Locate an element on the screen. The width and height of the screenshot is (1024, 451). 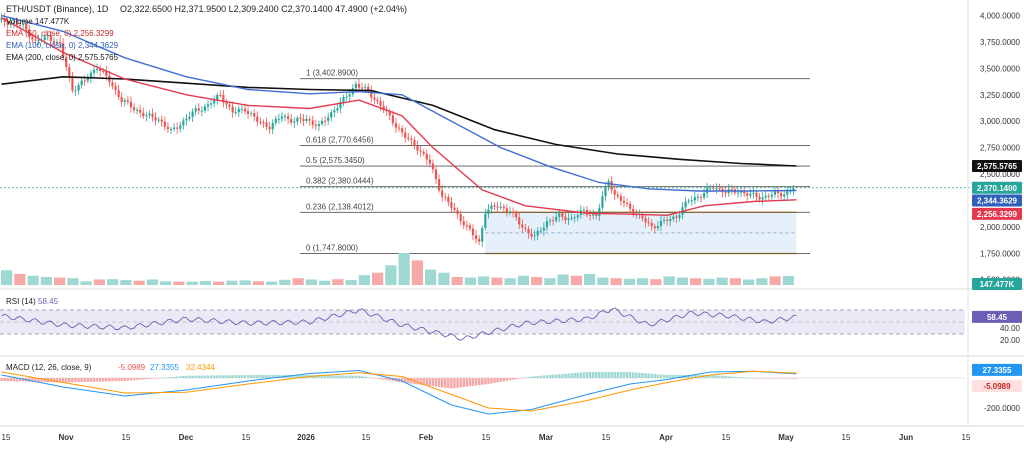
ema200-price-tag: 2,575.5765 is located at coordinates (997, 166).